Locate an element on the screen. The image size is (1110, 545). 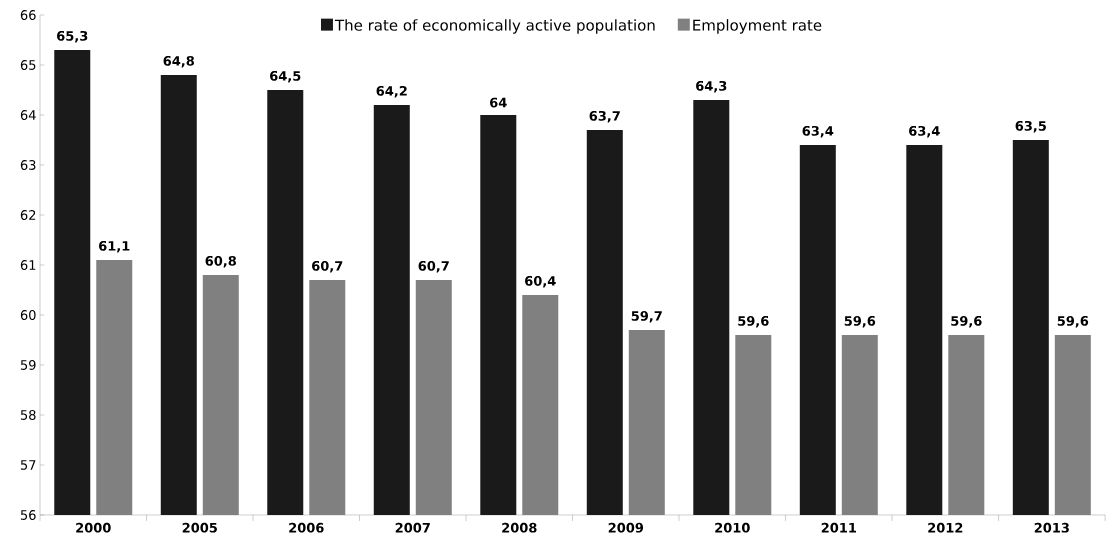
data-label: 60,4 is located at coordinates (540, 281).